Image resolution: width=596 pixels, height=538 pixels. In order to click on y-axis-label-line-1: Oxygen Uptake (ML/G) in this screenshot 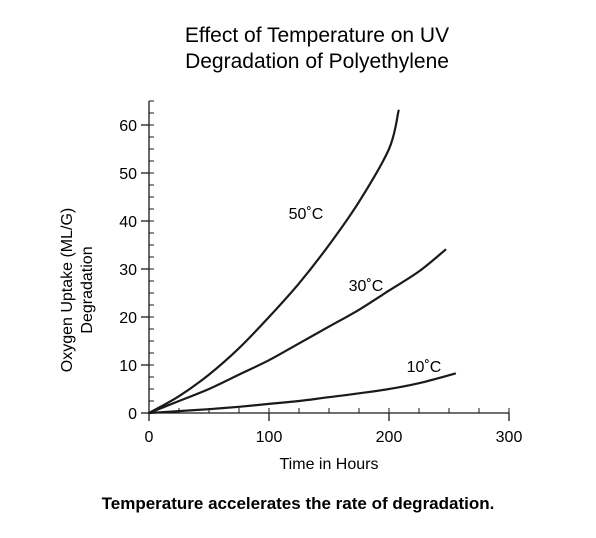, I will do `click(67, 290)`.